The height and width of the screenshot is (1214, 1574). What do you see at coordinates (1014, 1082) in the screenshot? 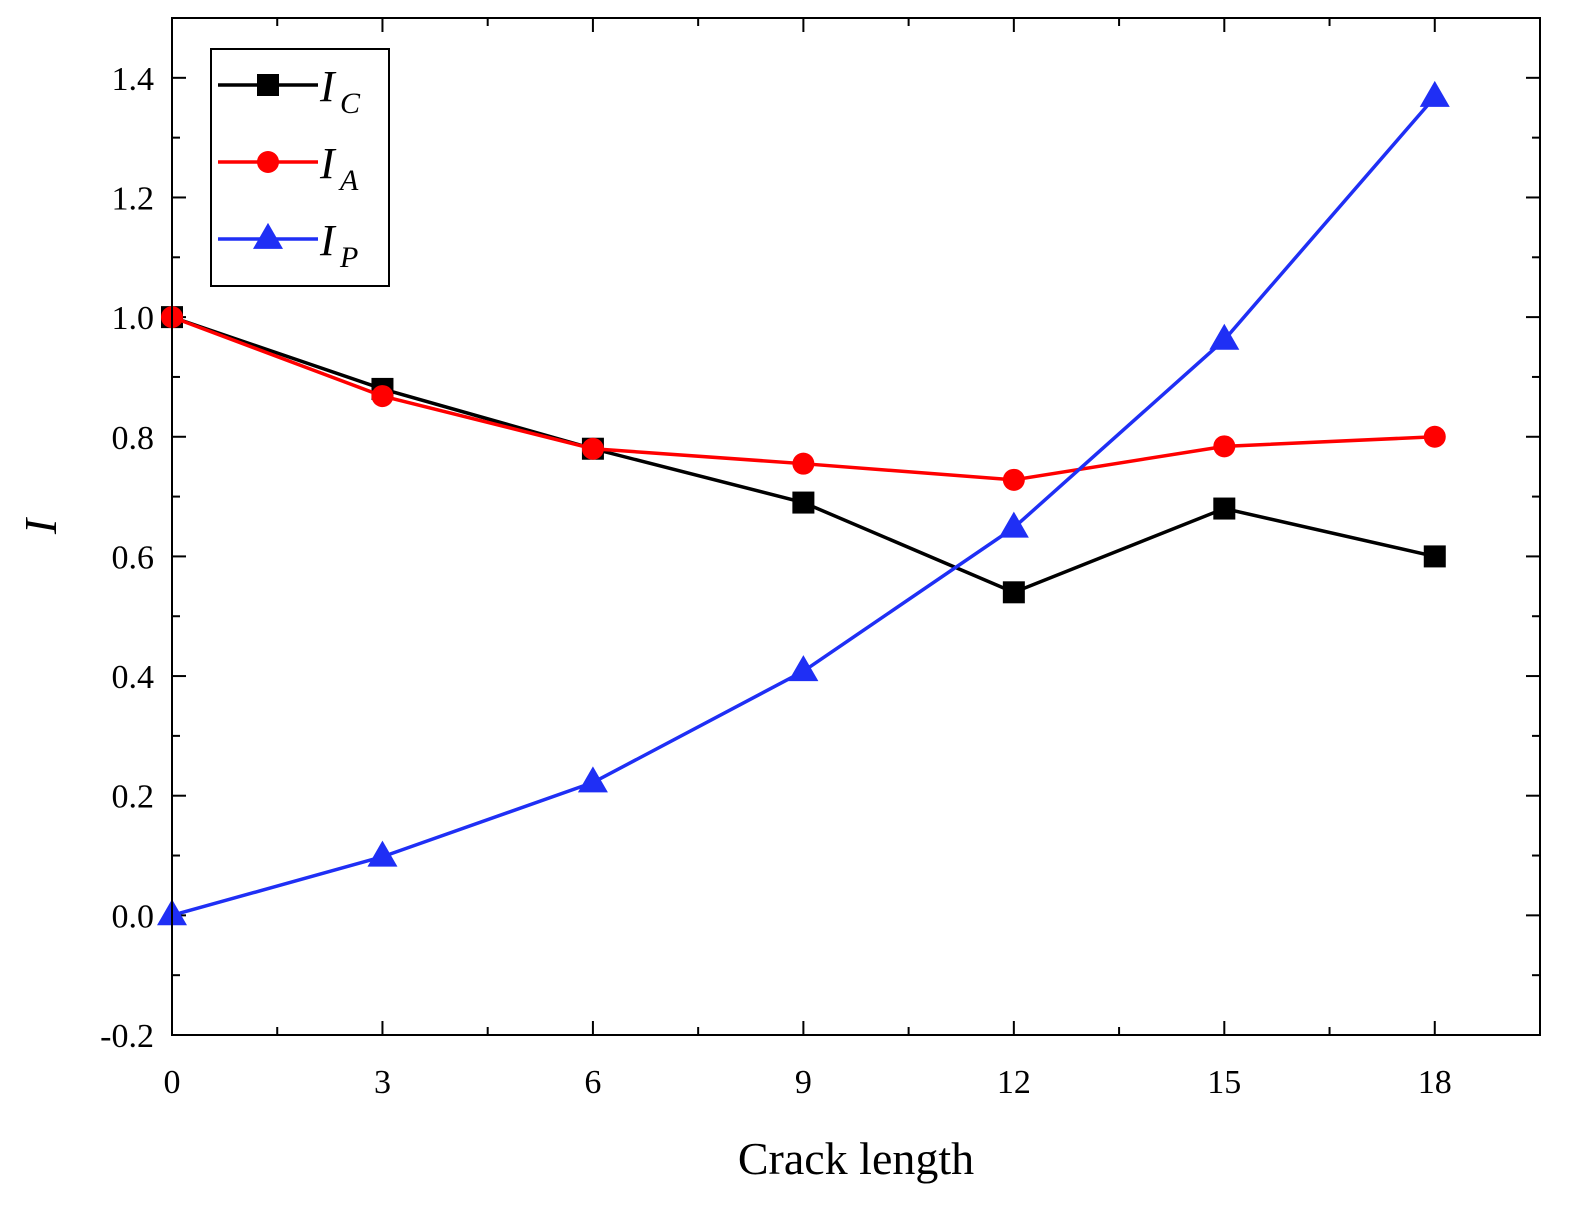
I see `x-tick-label: 12` at bounding box center [1014, 1082].